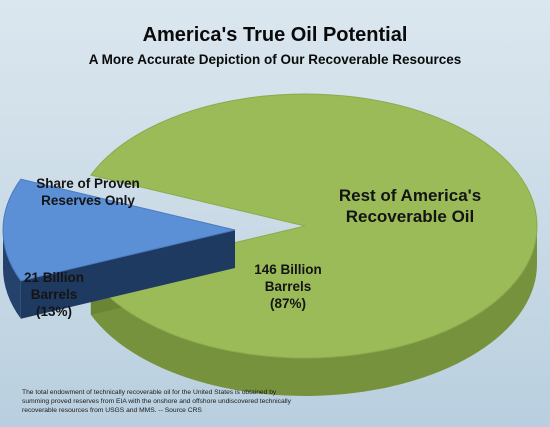 The image size is (550, 427). I want to click on blue-slice-value-line-3: (13%), so click(53, 311).